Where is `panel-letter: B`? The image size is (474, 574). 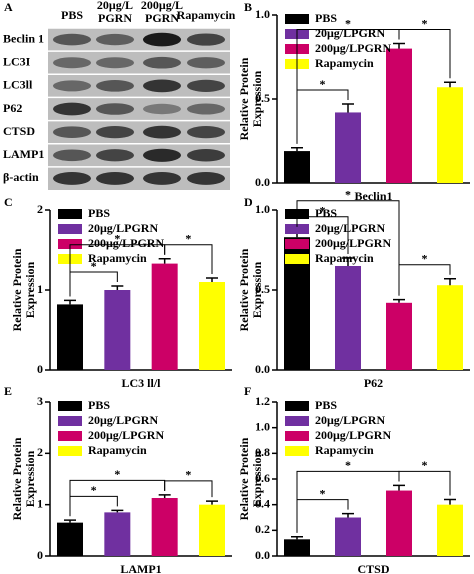 panel-letter: B is located at coordinates (248, 7).